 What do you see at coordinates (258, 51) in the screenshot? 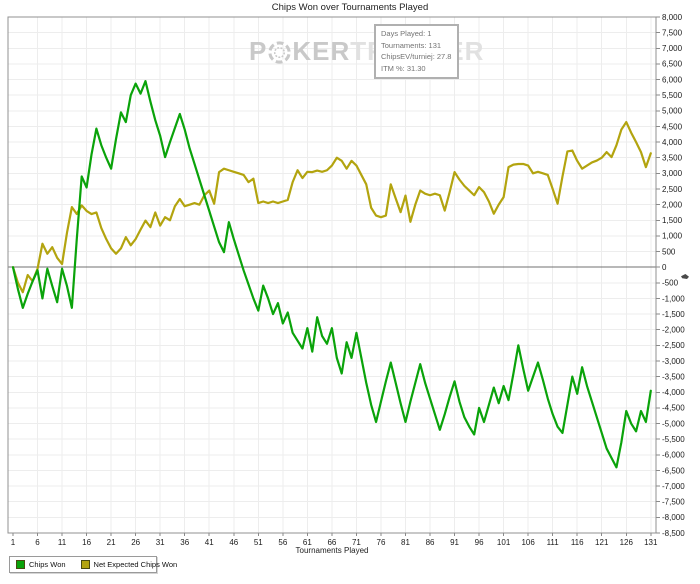
I see `watermark-text-p: P` at bounding box center [258, 51].